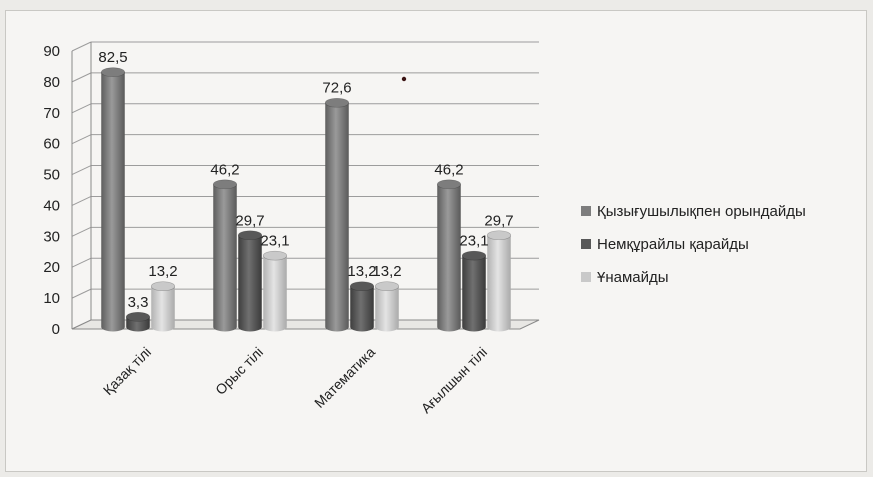 The height and width of the screenshot is (477, 873). What do you see at coordinates (127, 371) in the screenshot?
I see `x-tick-label: Қазақ тілі` at bounding box center [127, 371].